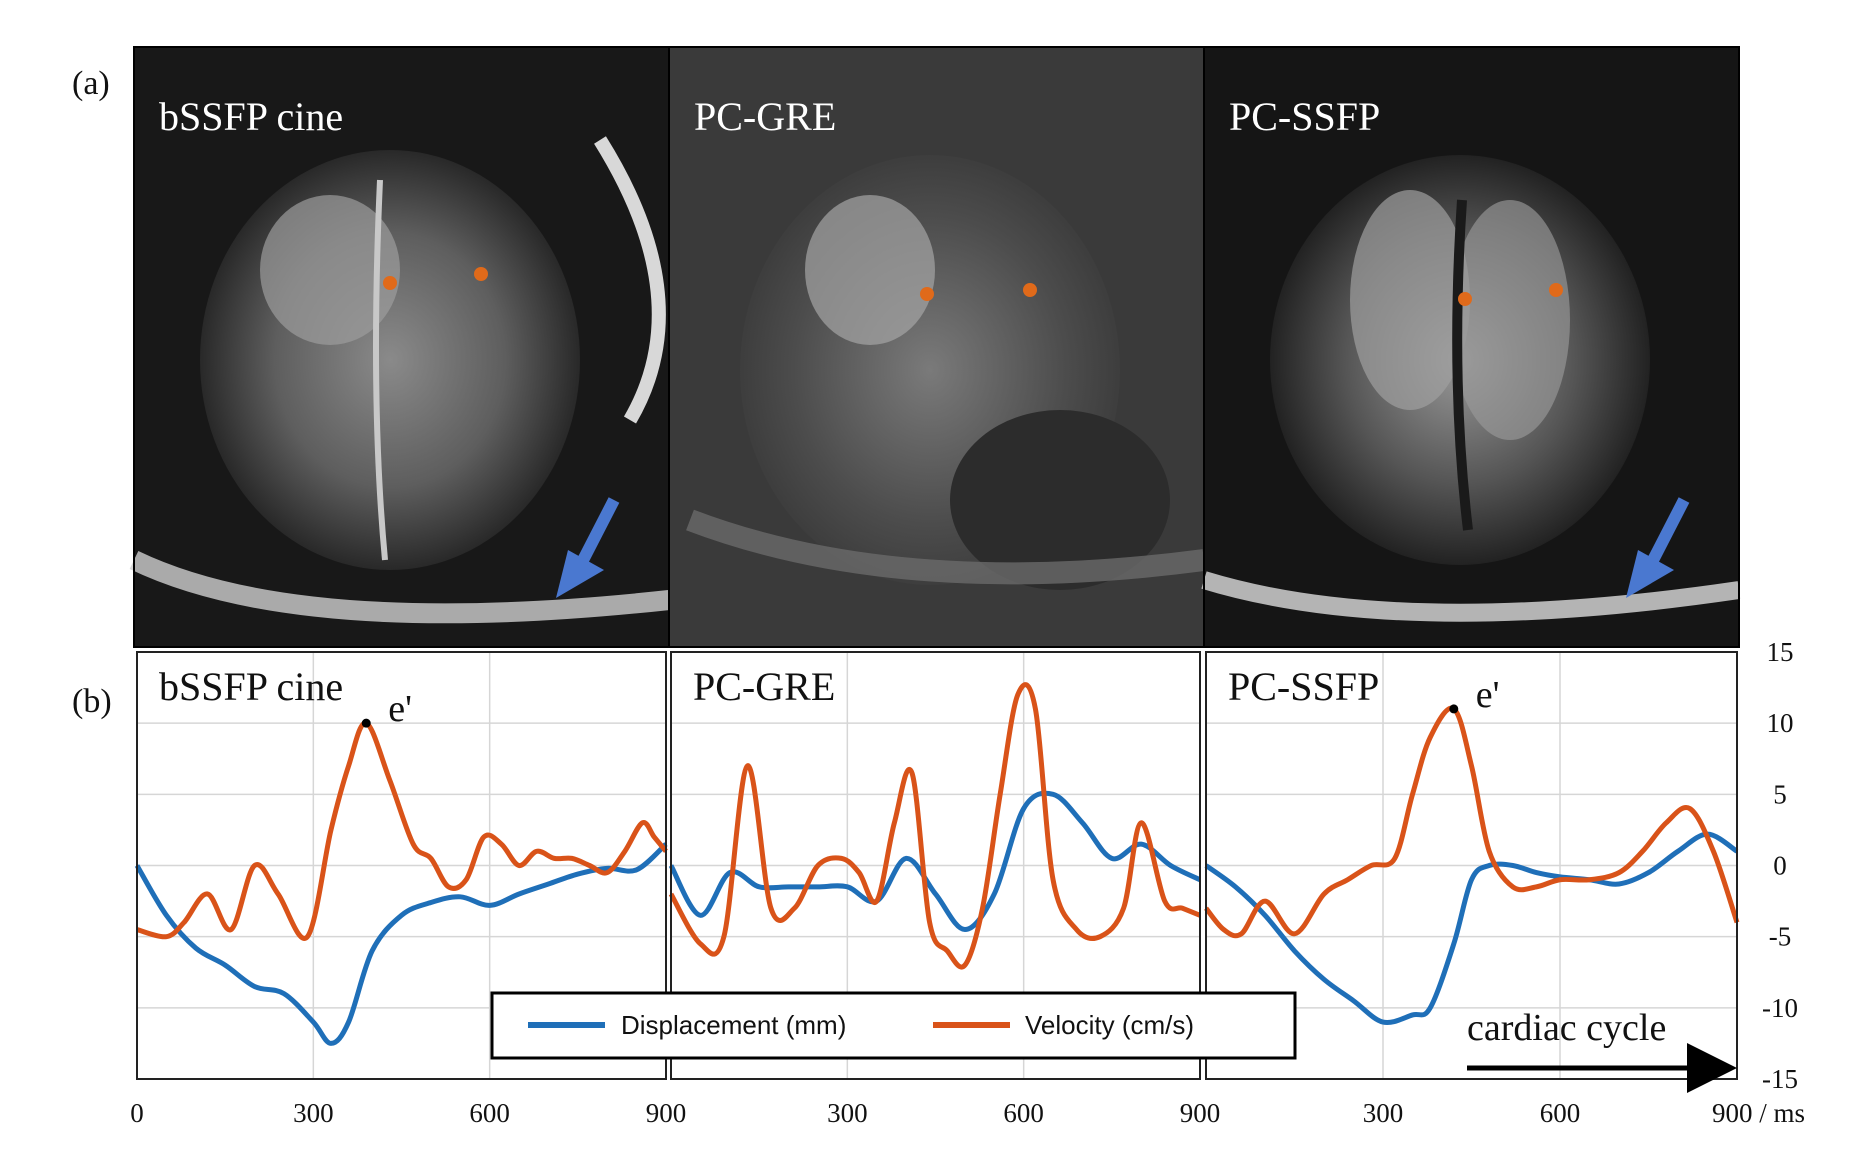 Image resolution: width=1868 pixels, height=1165 pixels. I want to click on panel-a-label: (a), so click(91, 83).